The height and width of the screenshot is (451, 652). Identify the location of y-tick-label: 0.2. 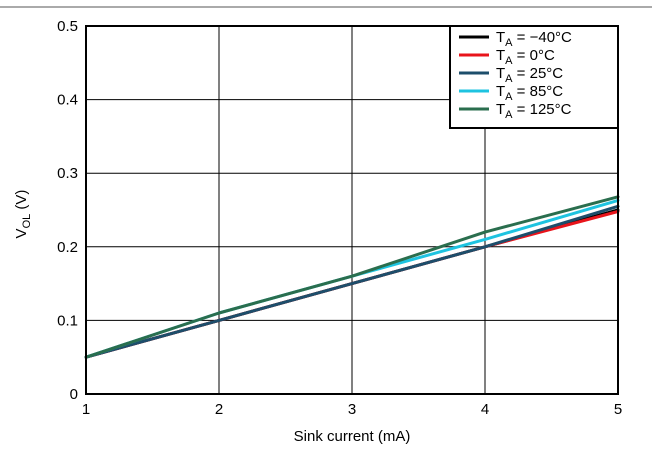
(67, 247).